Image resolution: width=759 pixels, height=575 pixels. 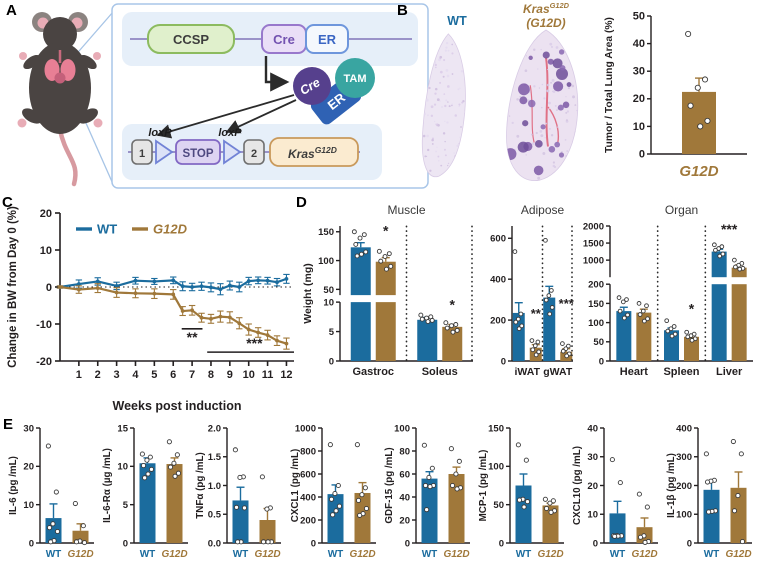 What do you see at coordinates (532, 290) in the screenshot?
I see `chart-adipose: Adipose 0 200 400 600 iWAT ** gWAT ***` at bounding box center [532, 290].